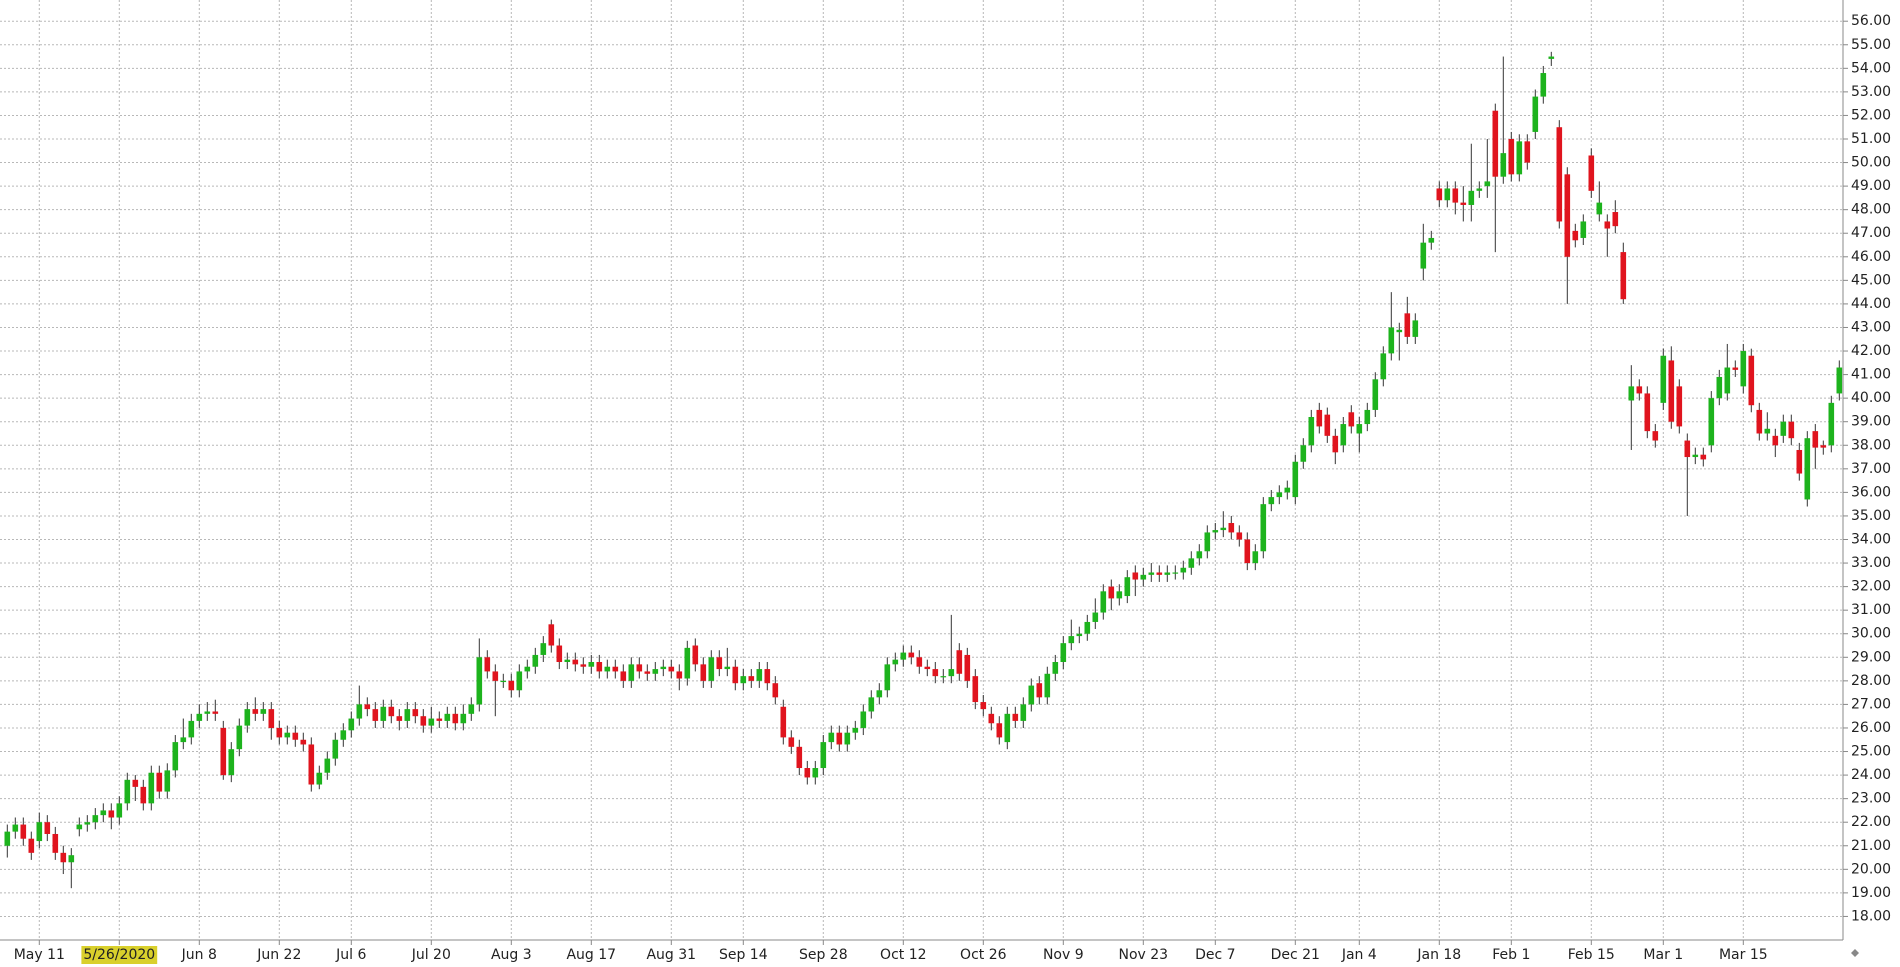 The image size is (1900, 967). Describe the element at coordinates (39, 955) in the screenshot. I see `x-tick-label: May 11` at that location.